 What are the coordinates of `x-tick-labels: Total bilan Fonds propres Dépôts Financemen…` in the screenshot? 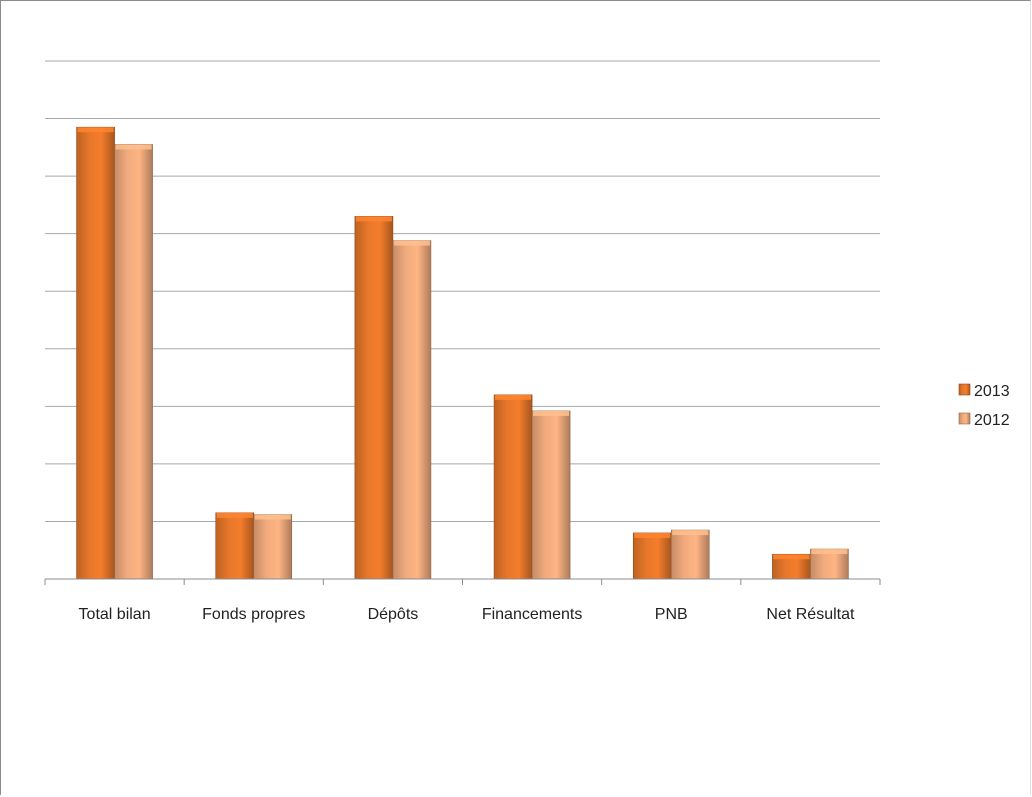 It's located at (467, 614).